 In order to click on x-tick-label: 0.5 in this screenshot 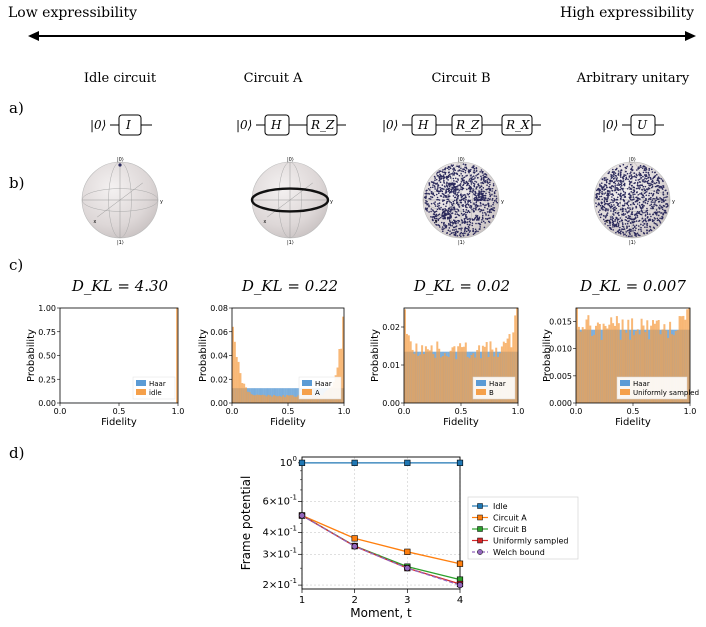, I will do `click(461, 411)`.